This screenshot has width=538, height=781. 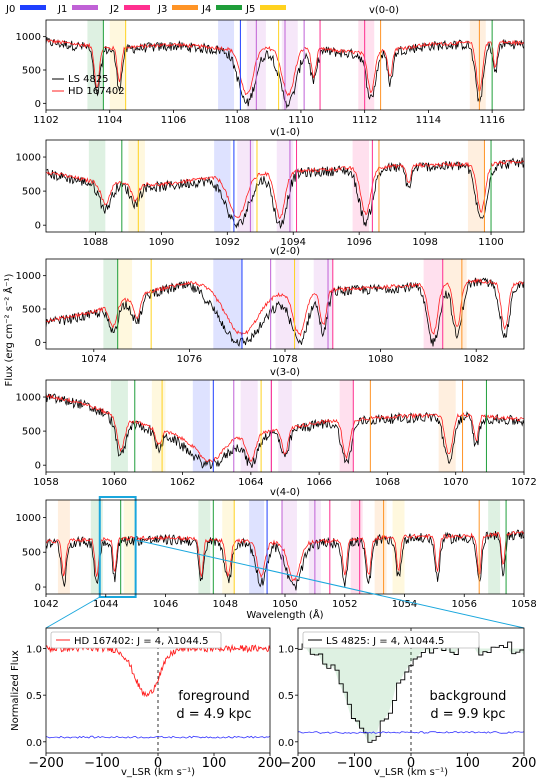 What do you see at coordinates (384, 10) in the screenshot?
I see `panel-title: v(0-0)` at bounding box center [384, 10].